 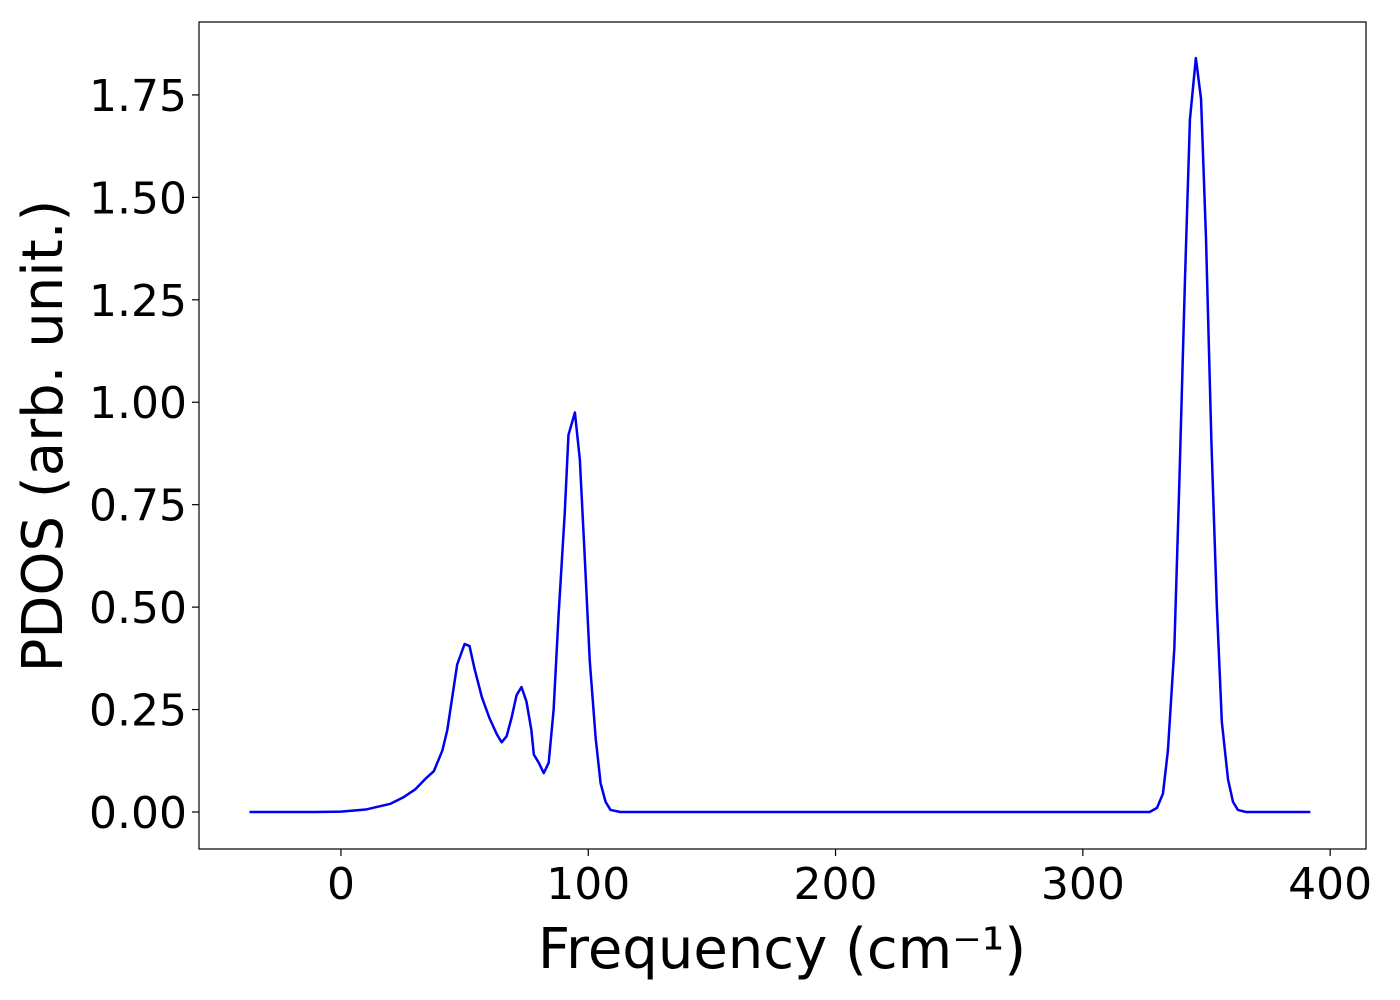 What do you see at coordinates (138, 96) in the screenshot?
I see `y-tick-label: 1.75` at bounding box center [138, 96].